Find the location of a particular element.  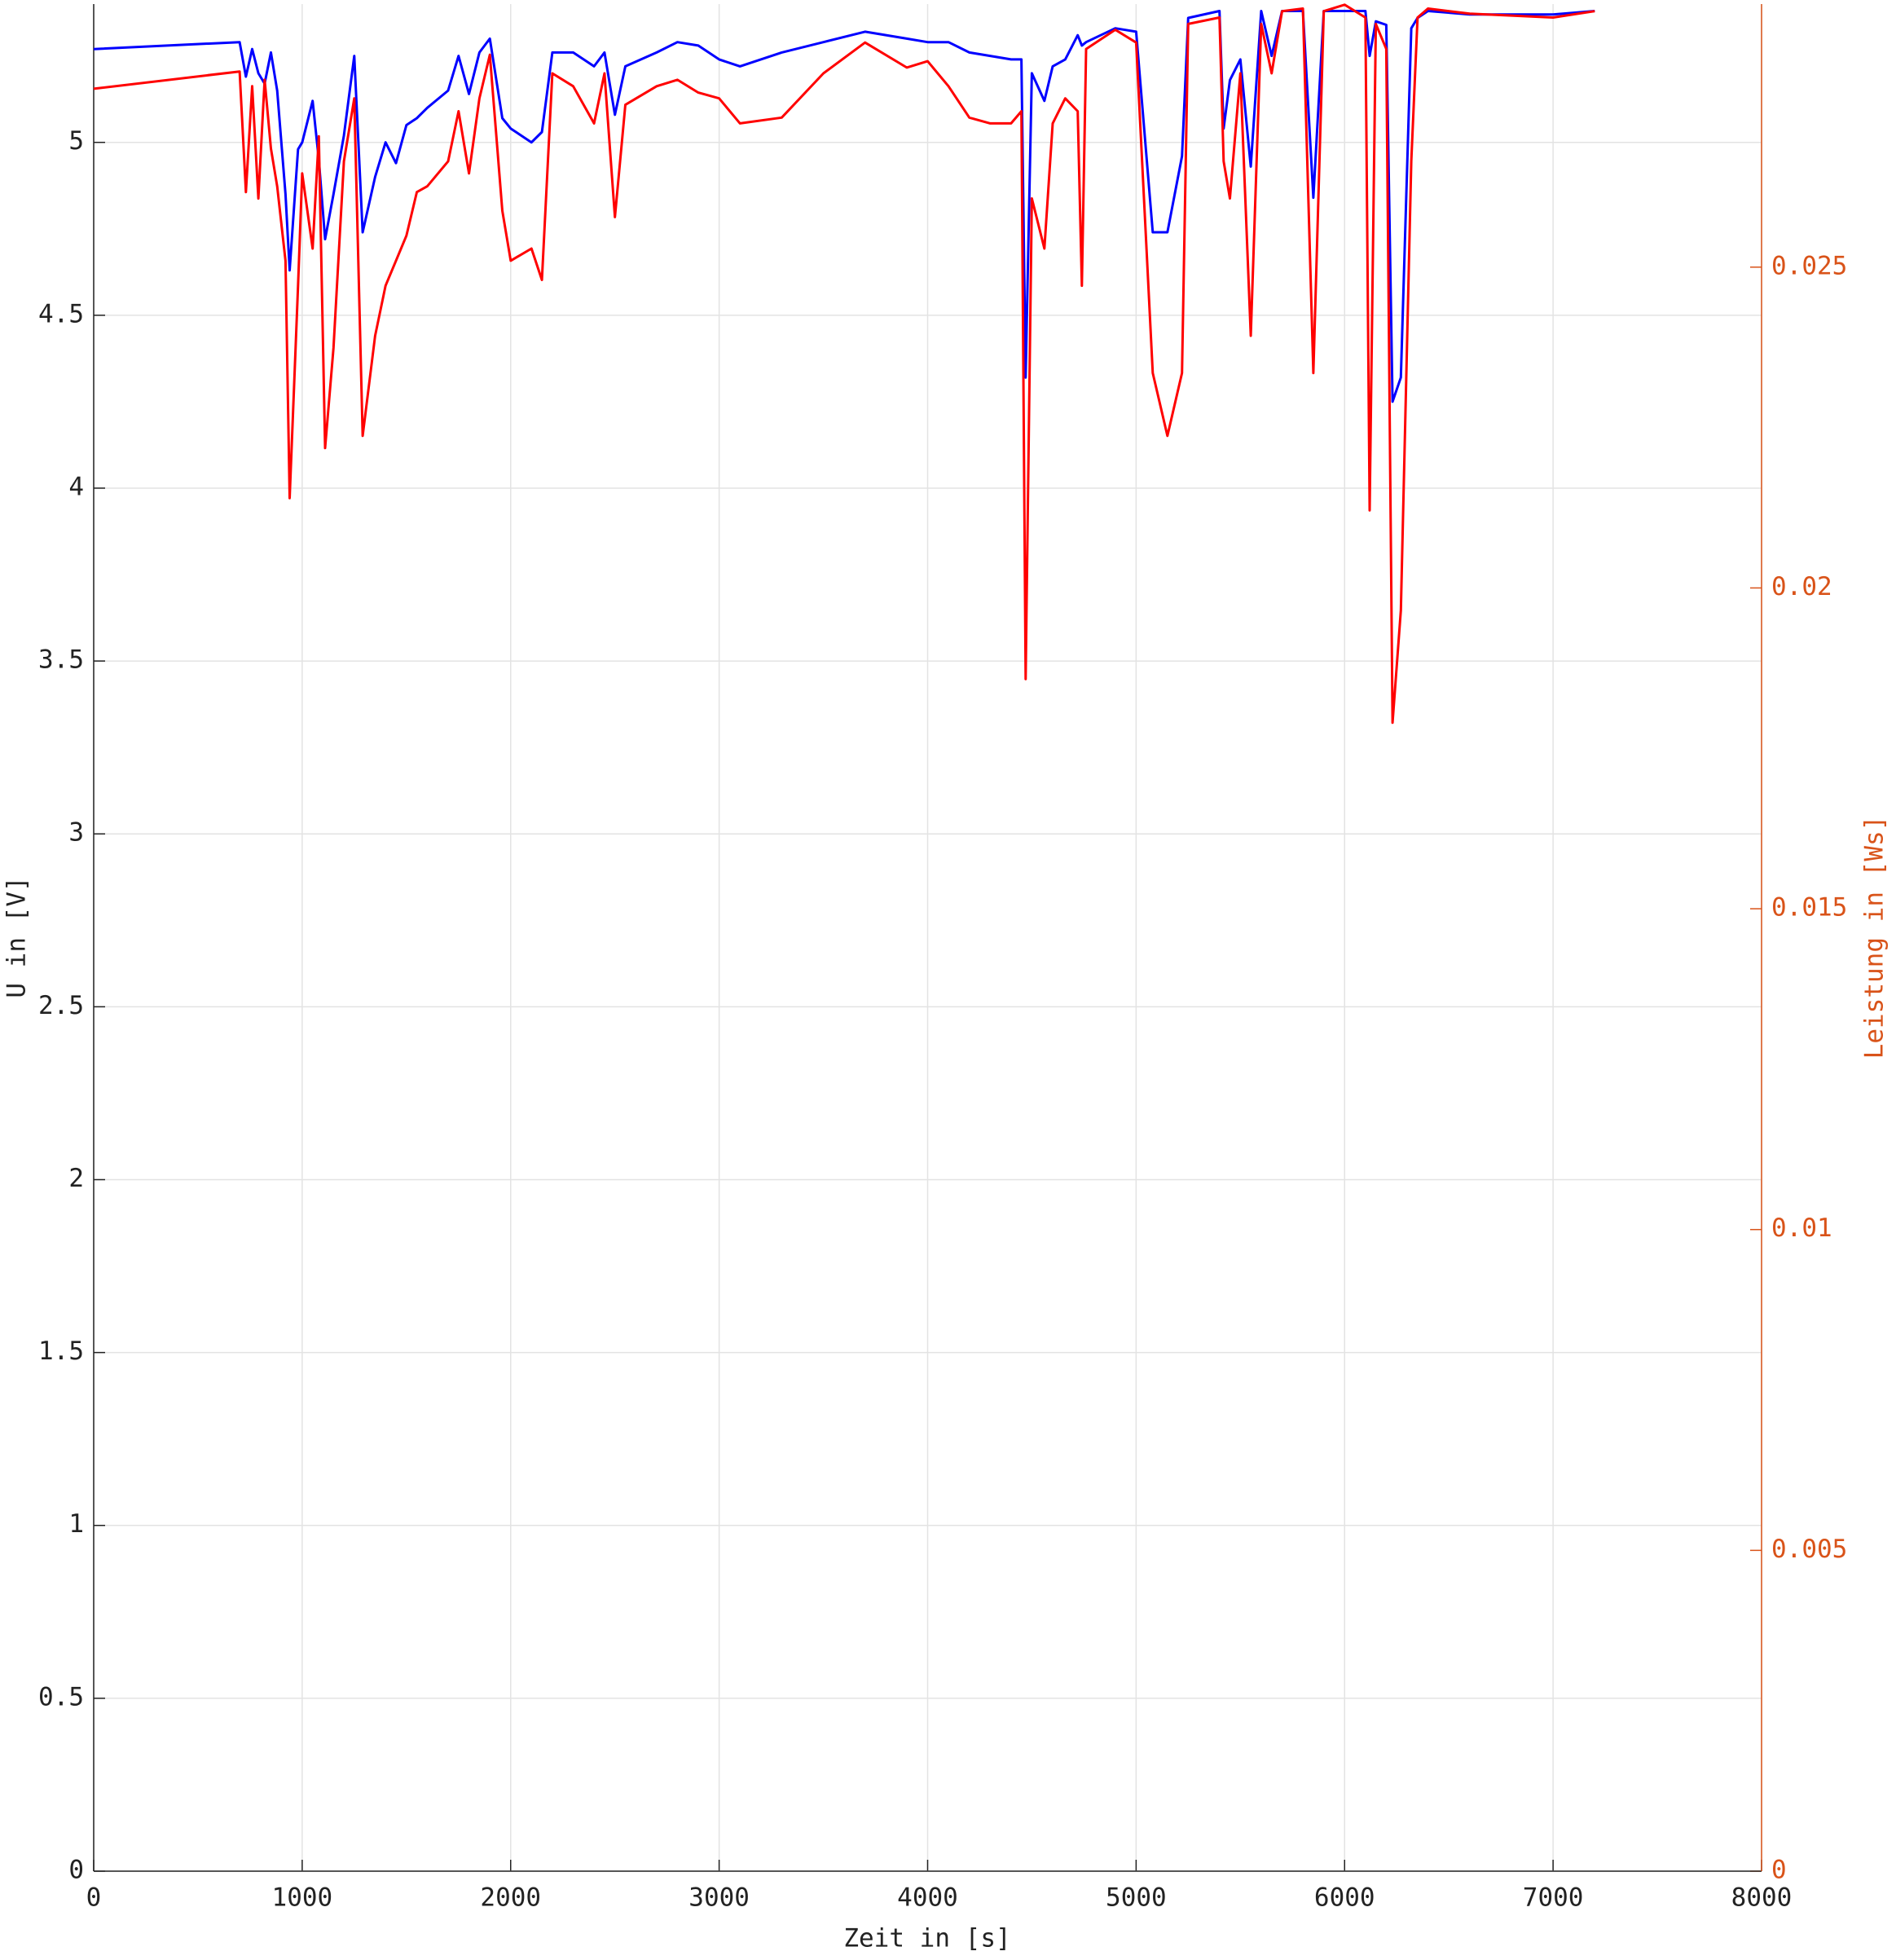

y-tick-label: 0 is located at coordinates (76, 1870).